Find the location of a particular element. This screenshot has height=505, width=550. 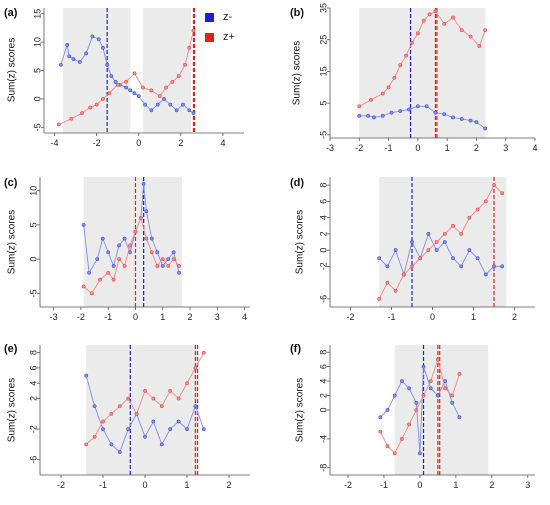

y-tick-label: 2 is located at coordinates (33, 398).